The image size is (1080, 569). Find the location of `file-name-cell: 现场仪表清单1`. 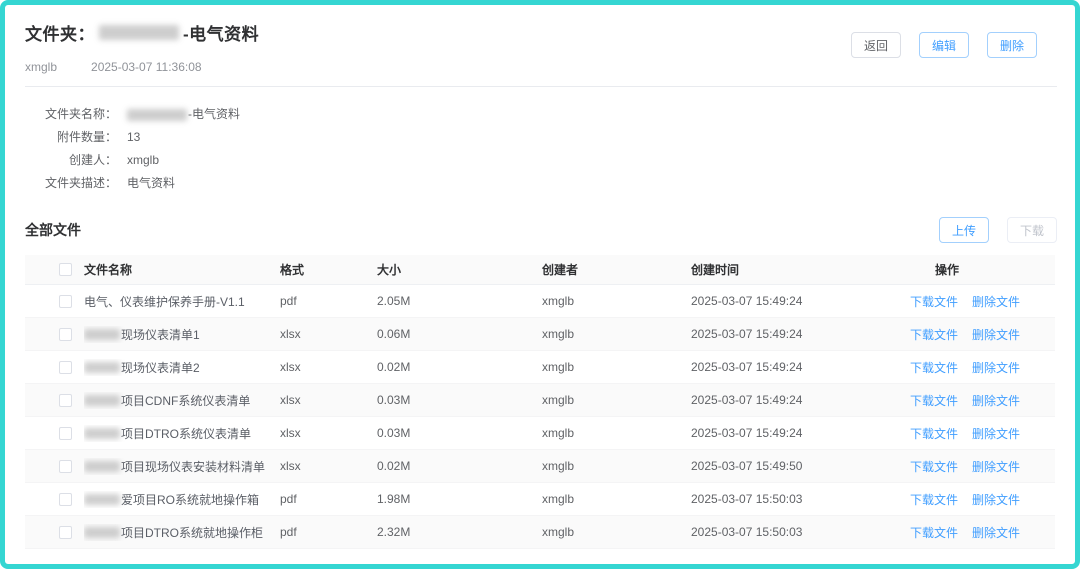

file-name-cell: 现场仪表清单1 is located at coordinates (182, 334).